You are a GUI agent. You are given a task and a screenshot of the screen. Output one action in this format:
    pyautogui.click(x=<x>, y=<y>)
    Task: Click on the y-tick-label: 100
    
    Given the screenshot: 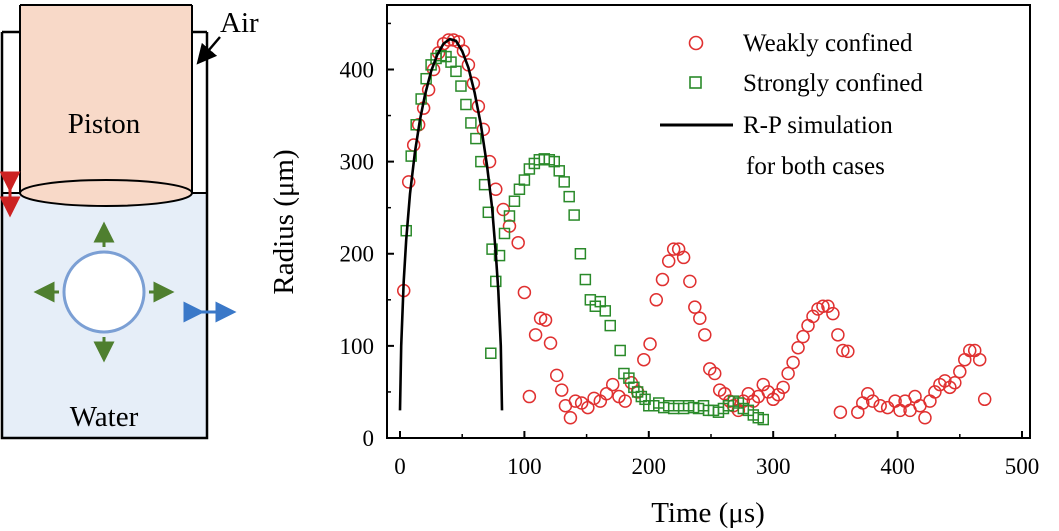 What is the action you would take?
    pyautogui.click(x=357, y=346)
    